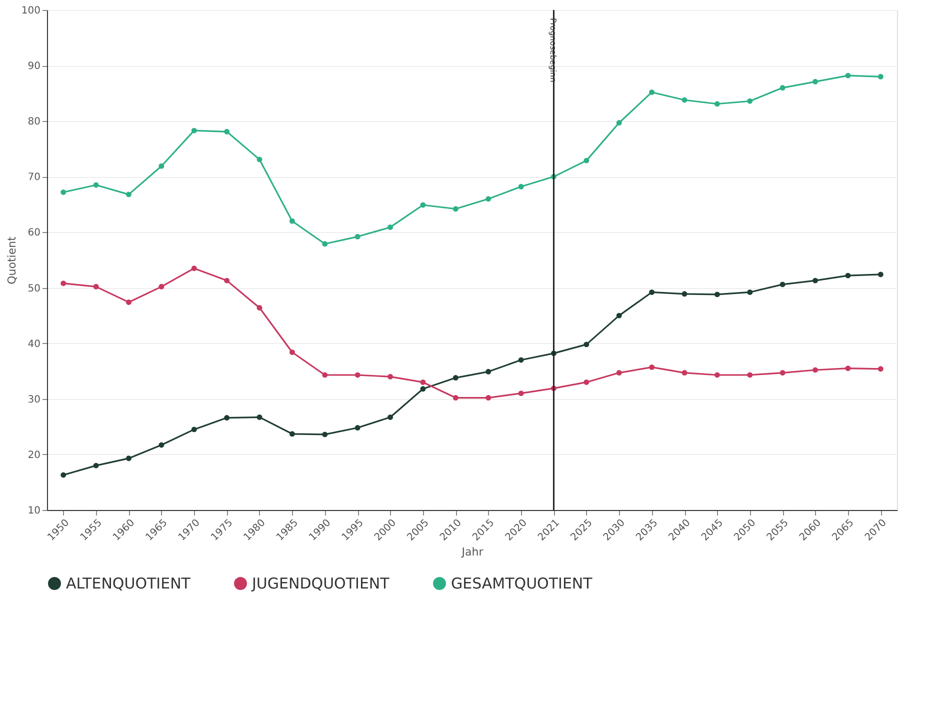 This screenshot has height=706, width=939. Describe the element at coordinates (11, 260) in the screenshot. I see `y-axis-title: Quotient` at that location.